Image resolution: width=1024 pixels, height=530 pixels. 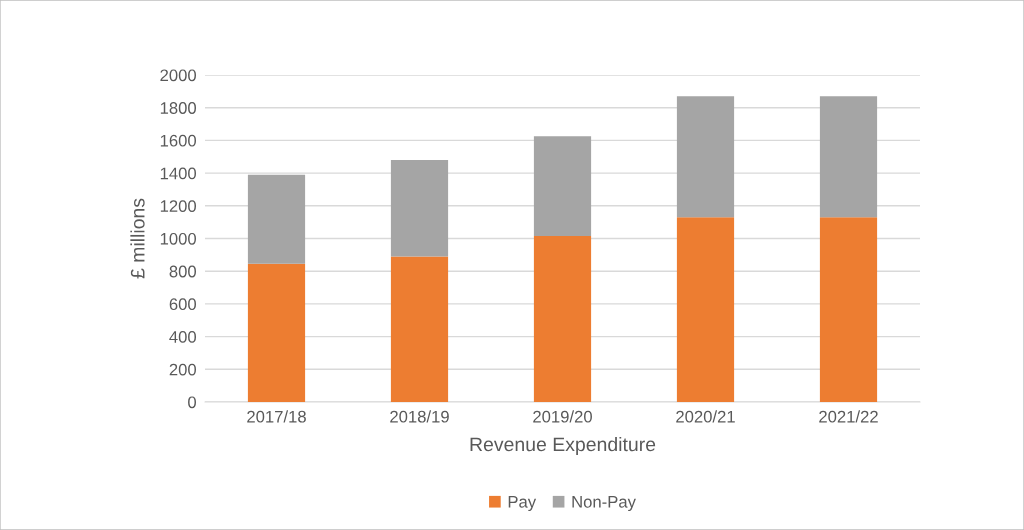 What do you see at coordinates (604, 504) in the screenshot?
I see `legend-label: Non-Pay` at bounding box center [604, 504].